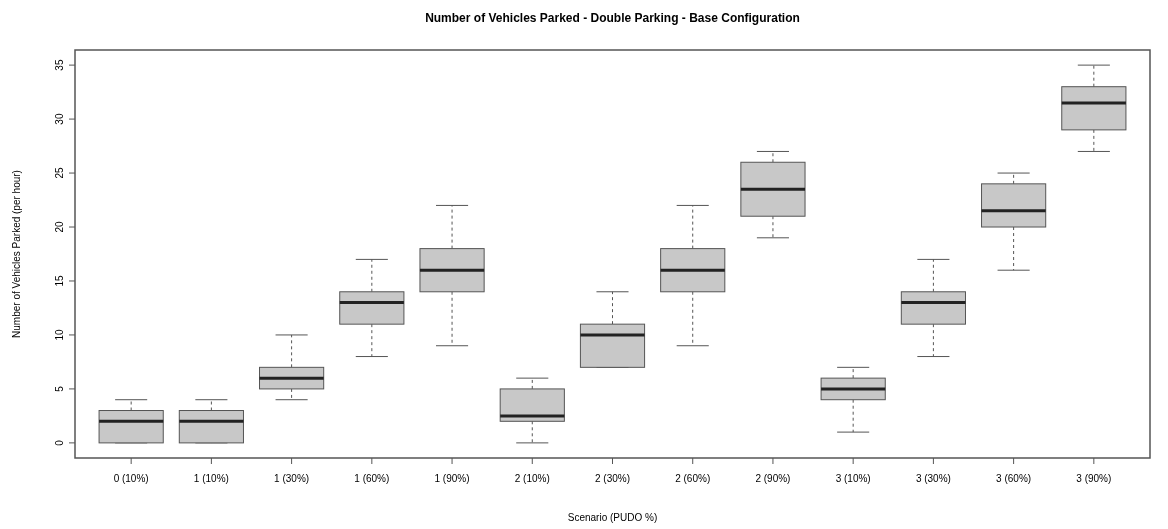 Image resolution: width=1168 pixels, height=529 pixels. Describe the element at coordinates (1094, 478) in the screenshot. I see `x-tick-label: 3 (90%)` at that location.